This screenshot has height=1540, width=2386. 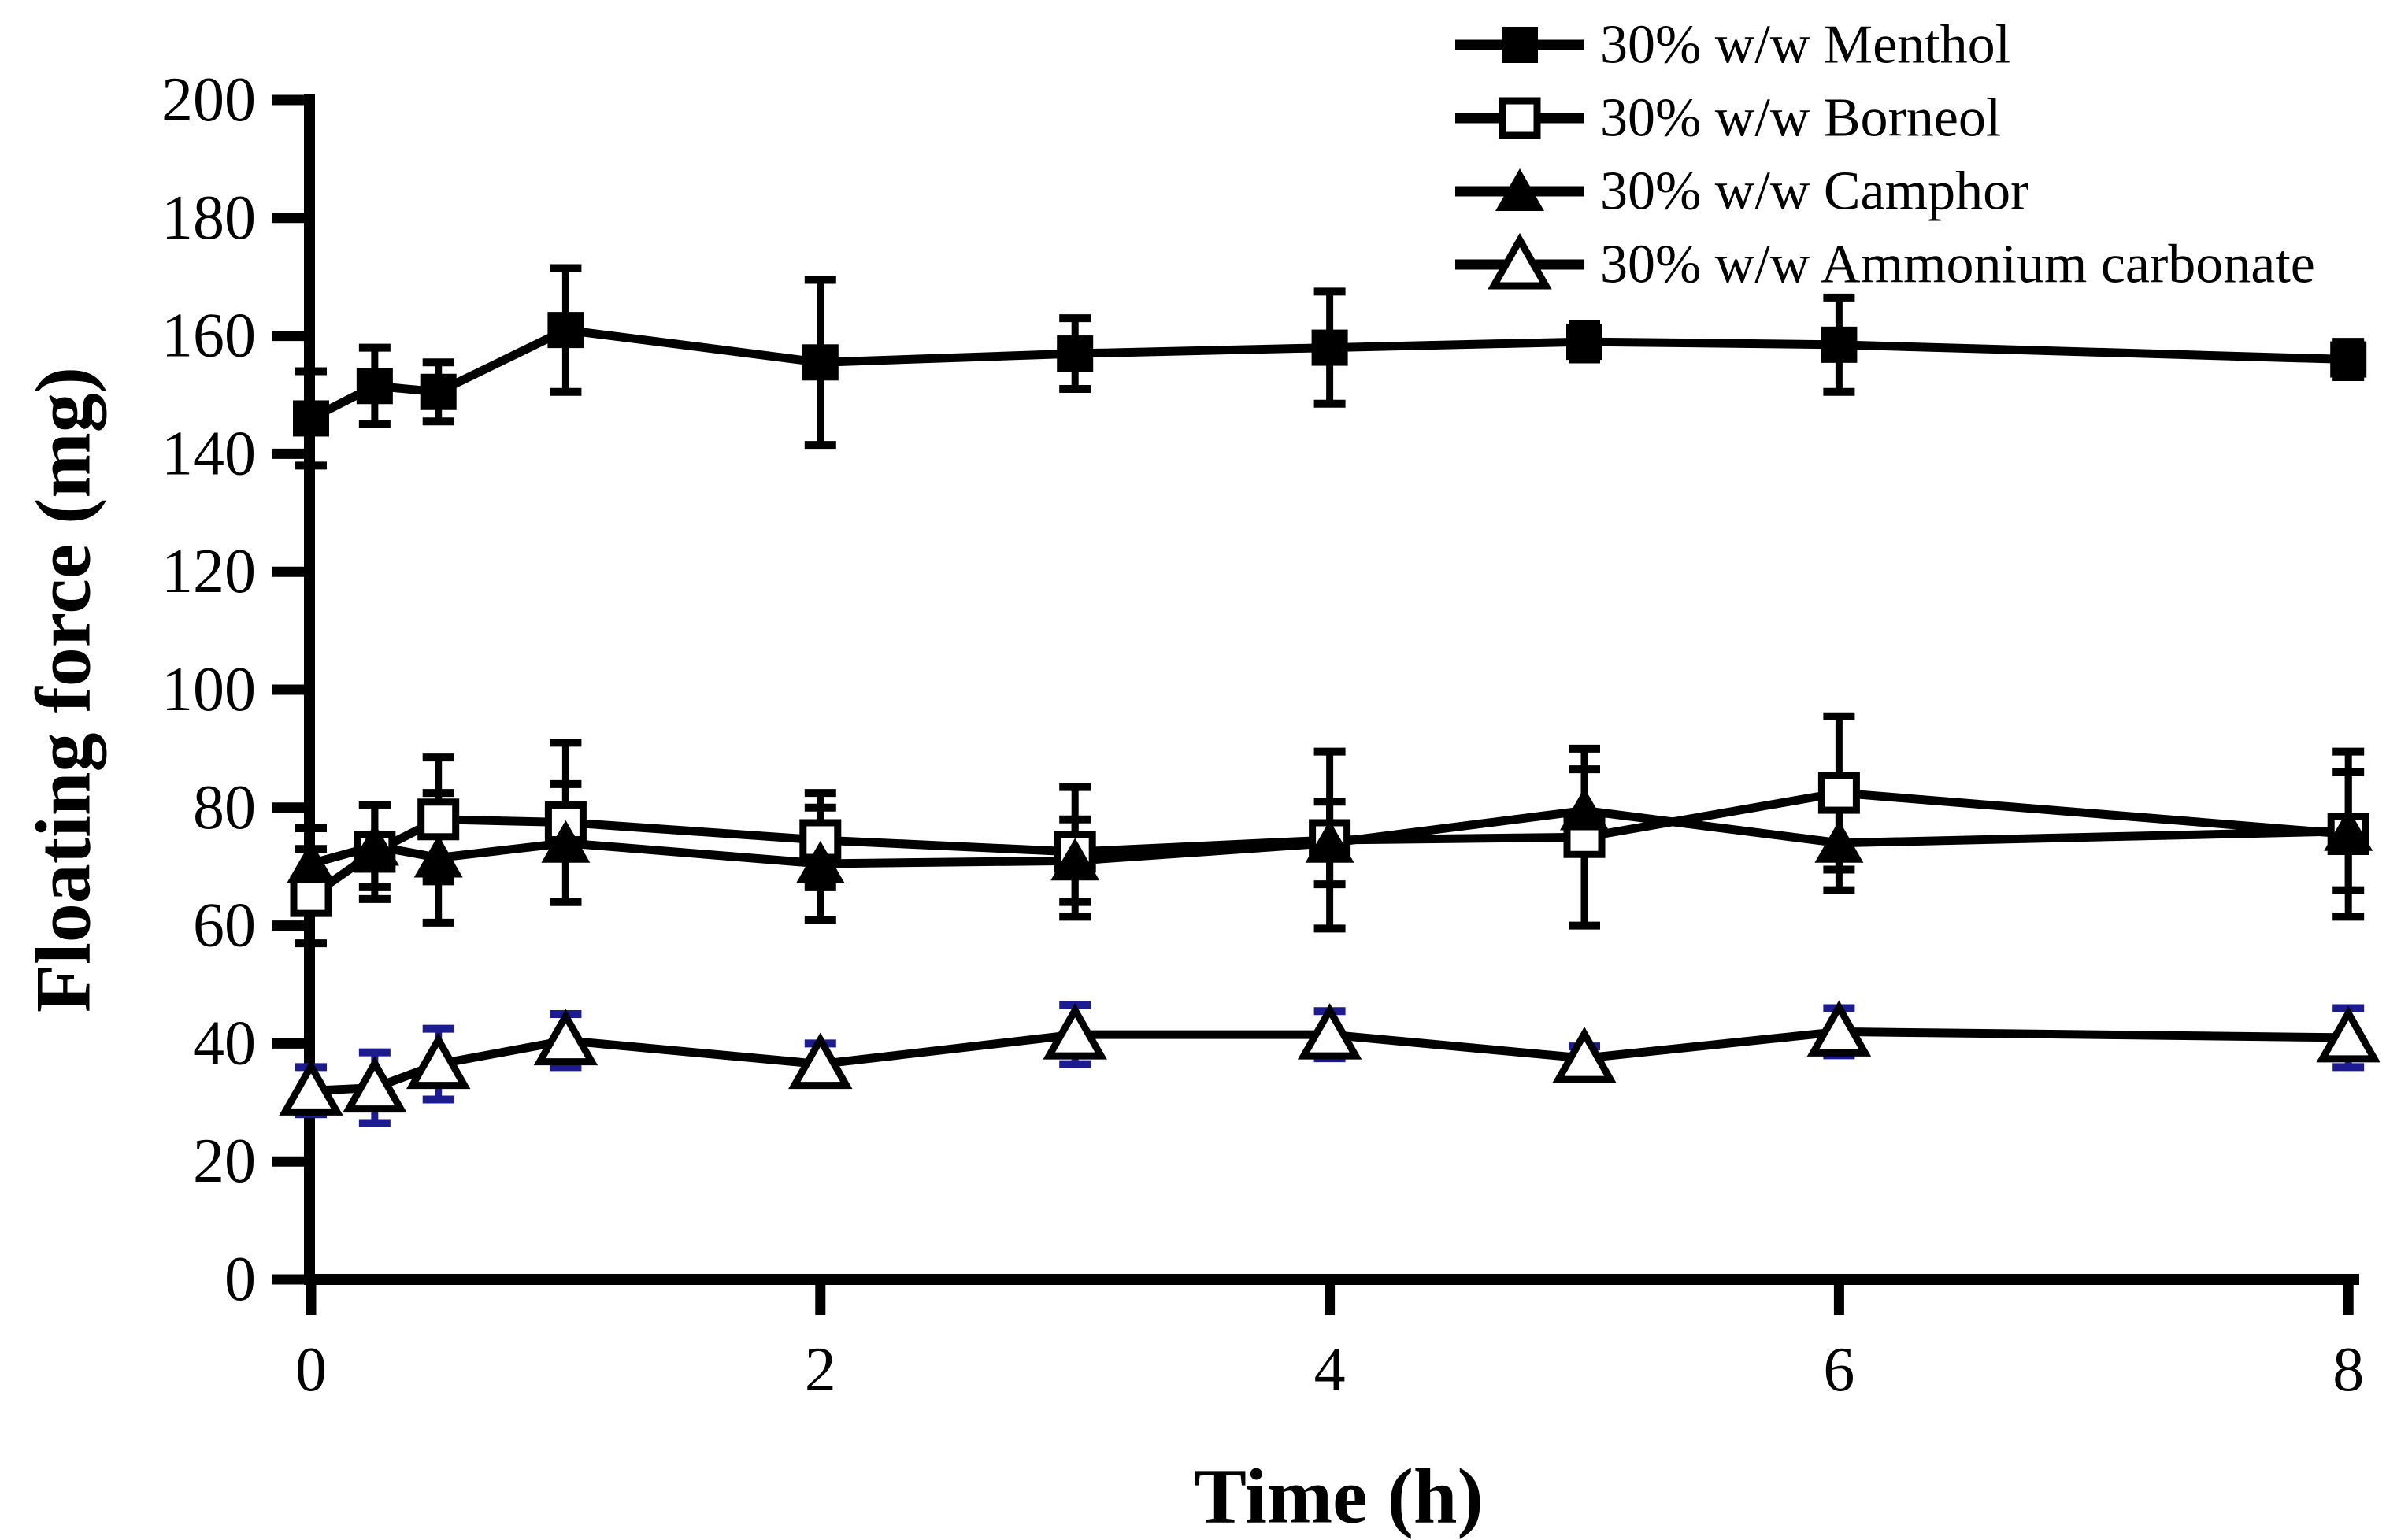 What do you see at coordinates (224, 926) in the screenshot?
I see `y-tick-label: 60` at bounding box center [224, 926].